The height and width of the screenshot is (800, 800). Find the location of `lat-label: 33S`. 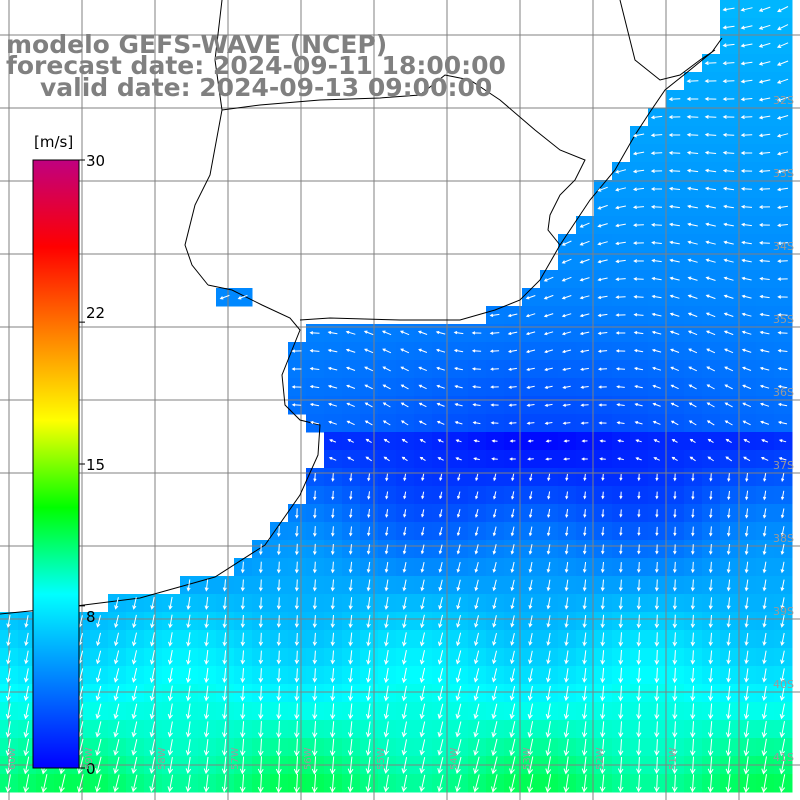

lat-label: 33S is located at coordinates (783, 173).